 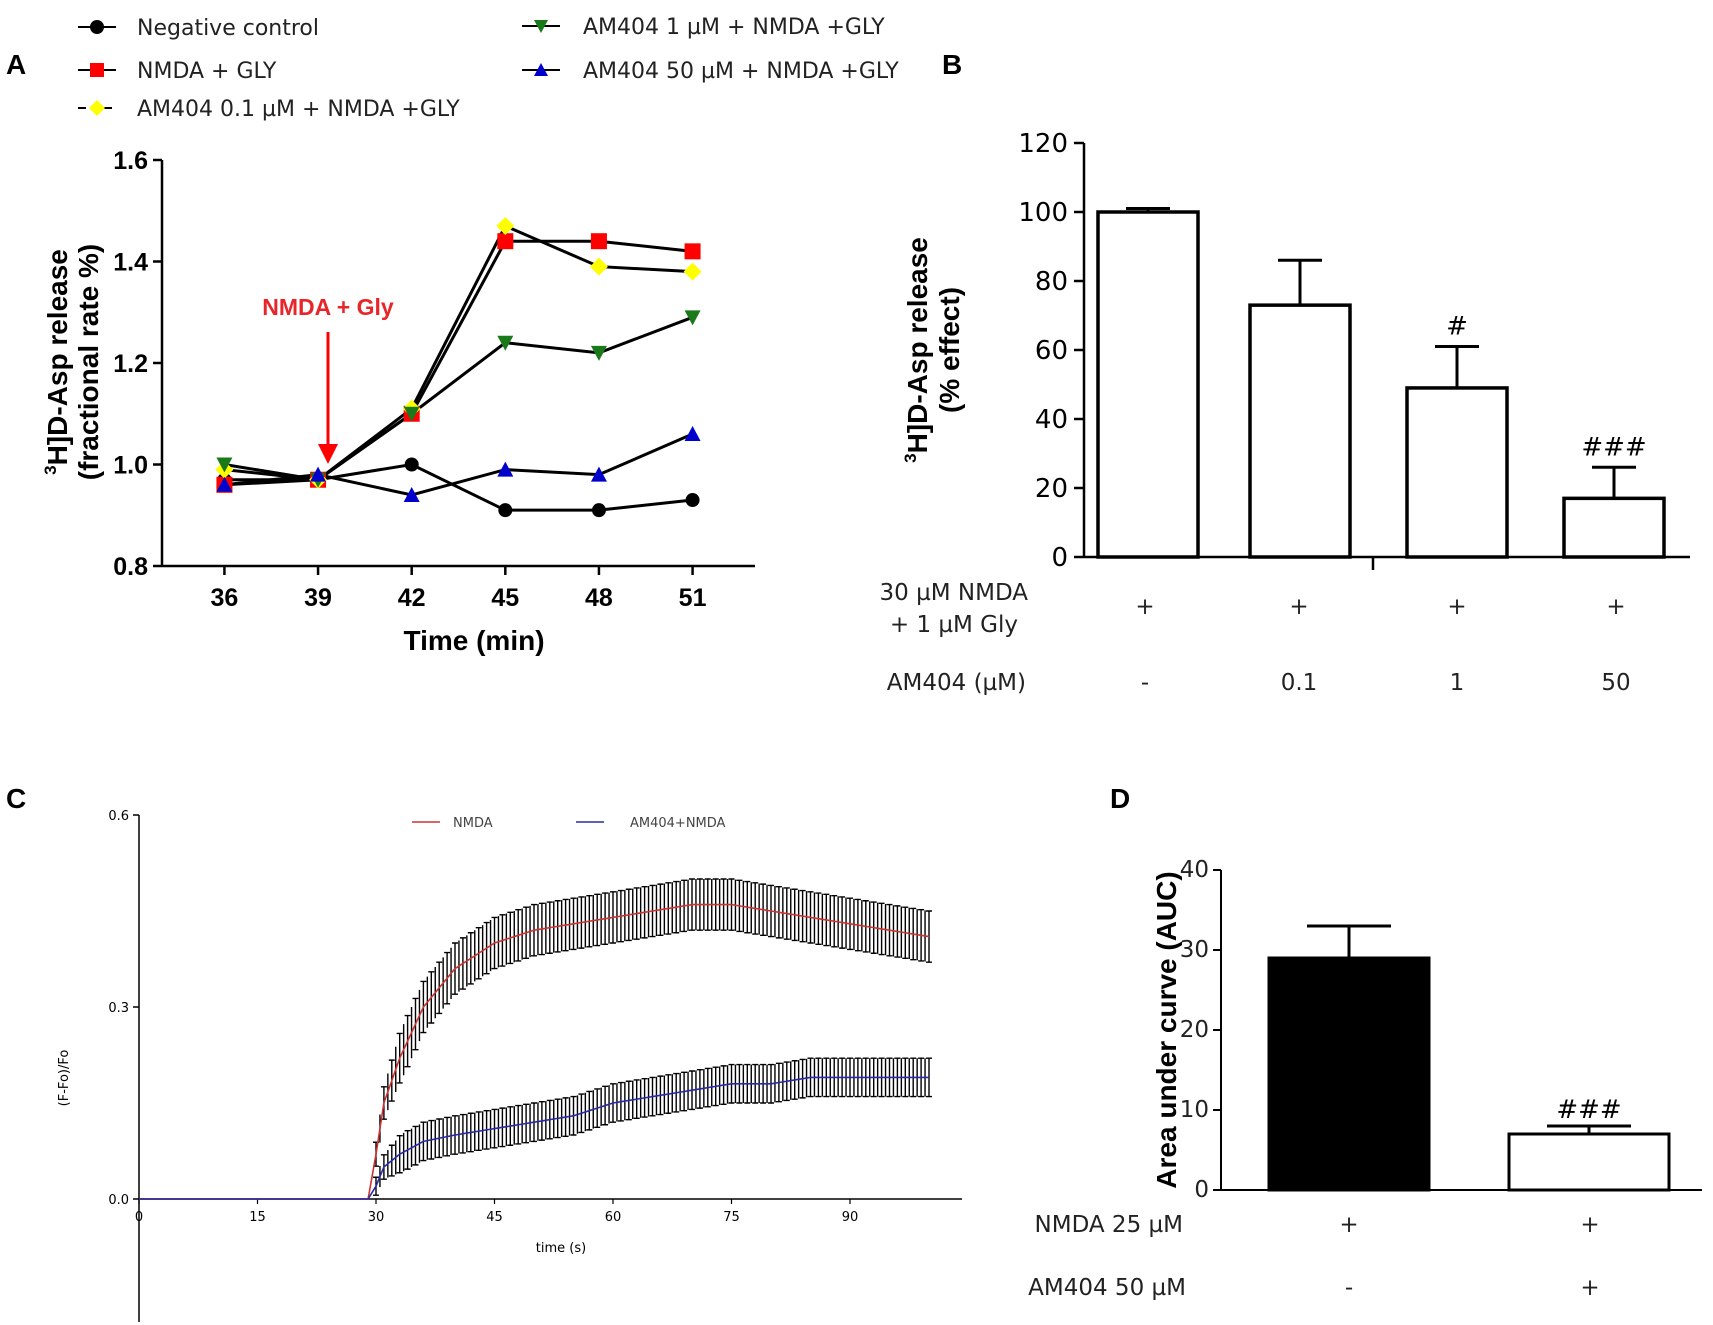 What do you see at coordinates (850, 1217) in the screenshot?
I see `x-tick-label-c: 90` at bounding box center [850, 1217].